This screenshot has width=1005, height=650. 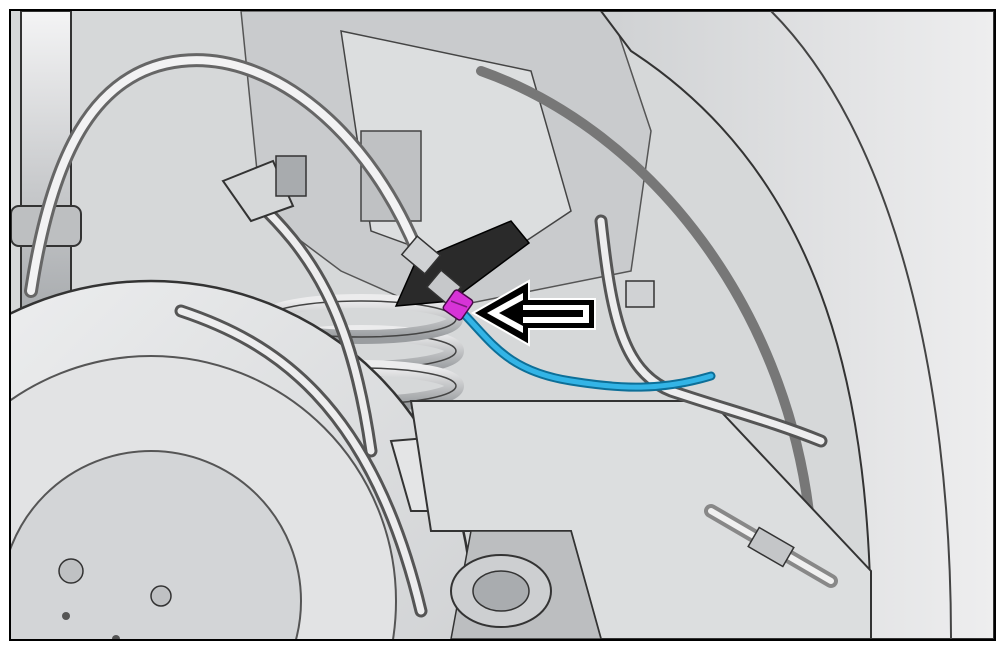 What do you see at coordinates (640, 294) in the screenshot?
I see `pipe-clip` at bounding box center [640, 294].